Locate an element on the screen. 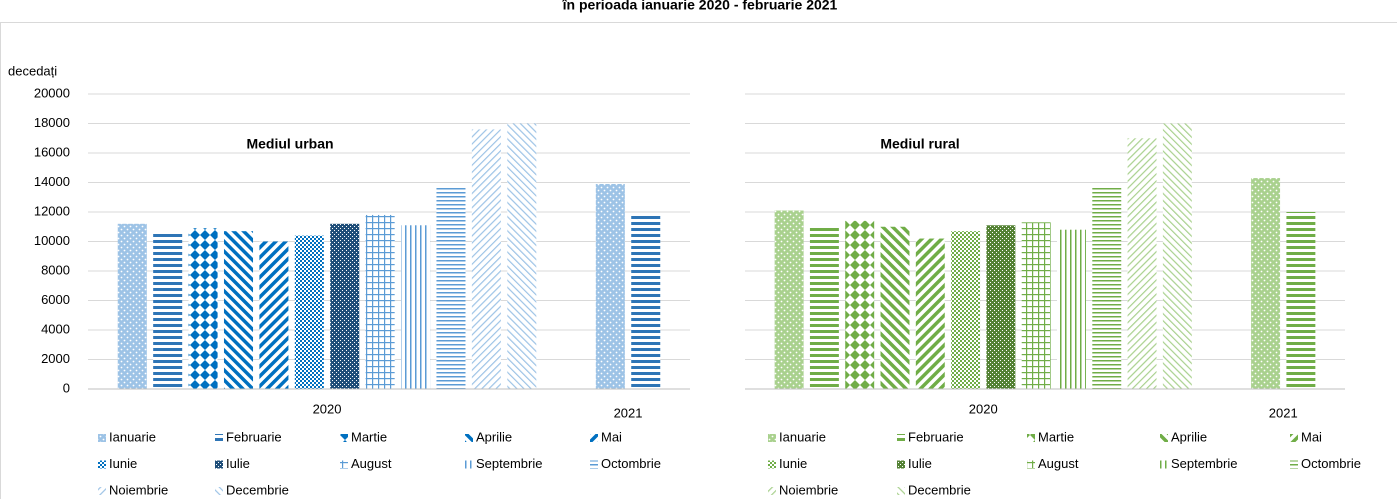 Image resolution: width=1397 pixels, height=499 pixels. y-tick-label: 14000 is located at coordinates (52, 181).